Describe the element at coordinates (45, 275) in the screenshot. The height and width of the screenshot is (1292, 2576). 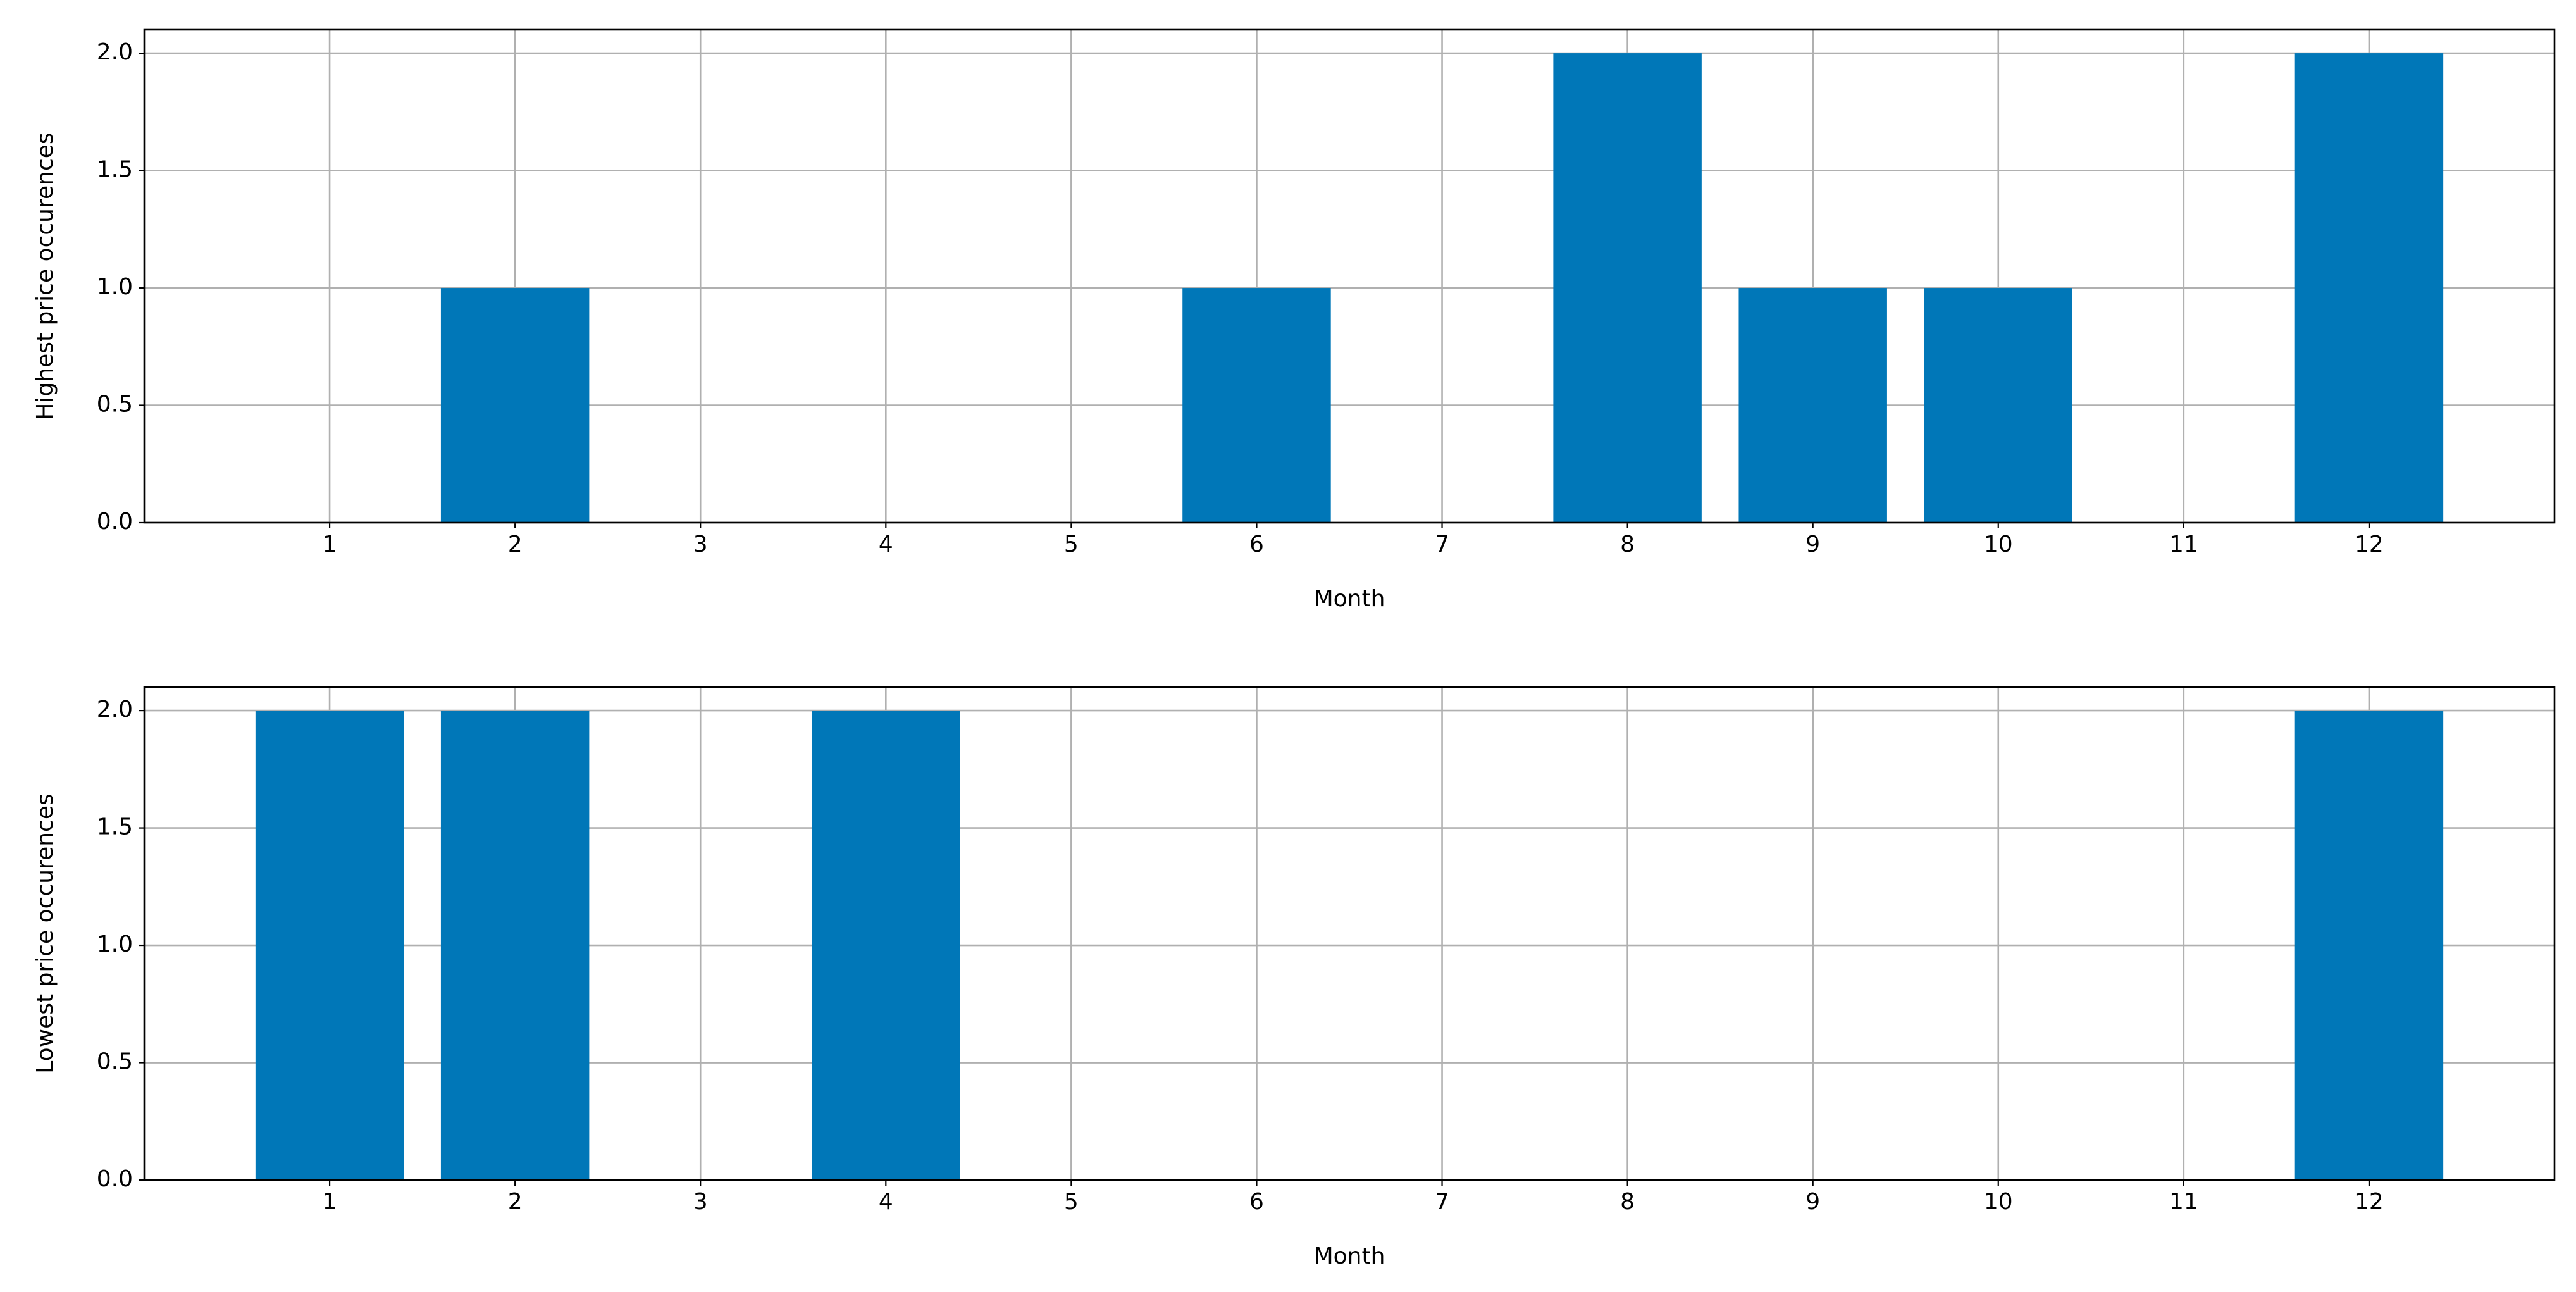
I see `y-axis-label: Highest price occurences` at that location.